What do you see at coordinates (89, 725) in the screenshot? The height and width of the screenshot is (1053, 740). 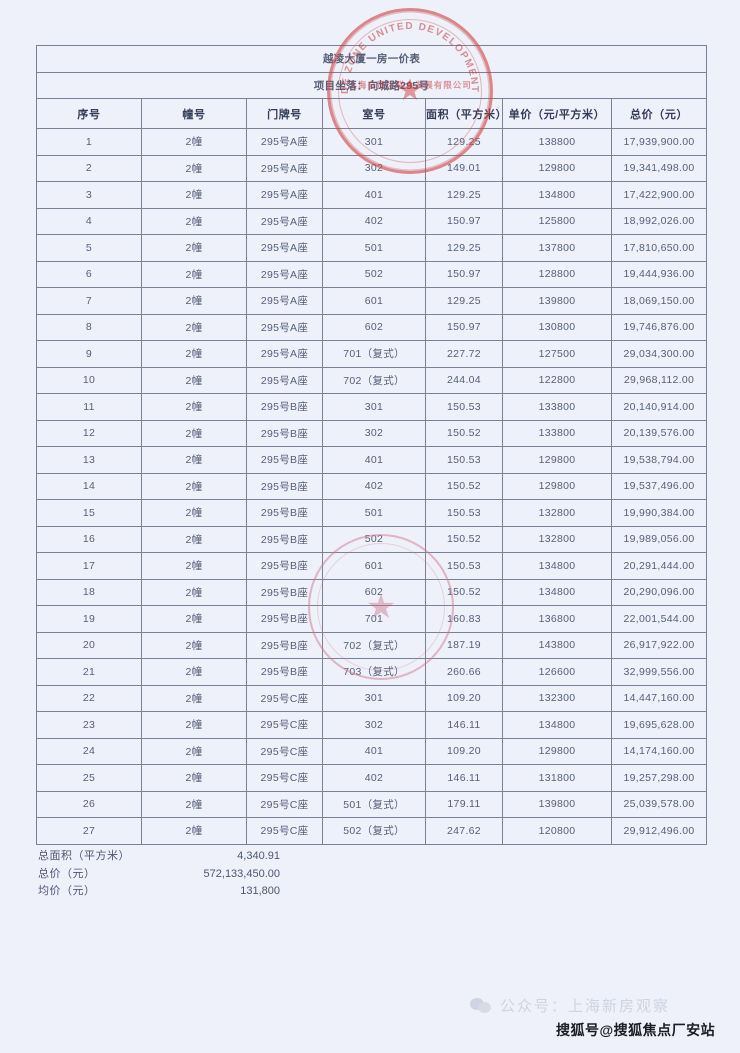 I see `cell-index: 23` at bounding box center [89, 725].